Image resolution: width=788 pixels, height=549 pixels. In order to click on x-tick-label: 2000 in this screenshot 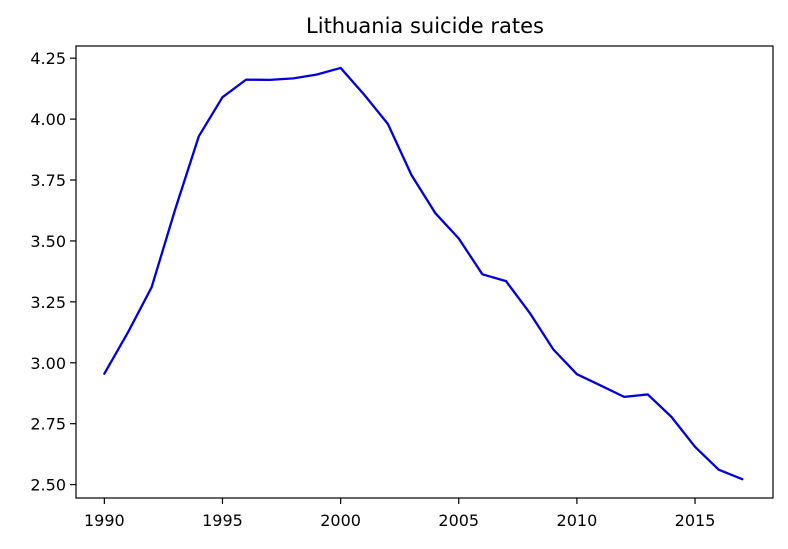, I will do `click(340, 520)`.